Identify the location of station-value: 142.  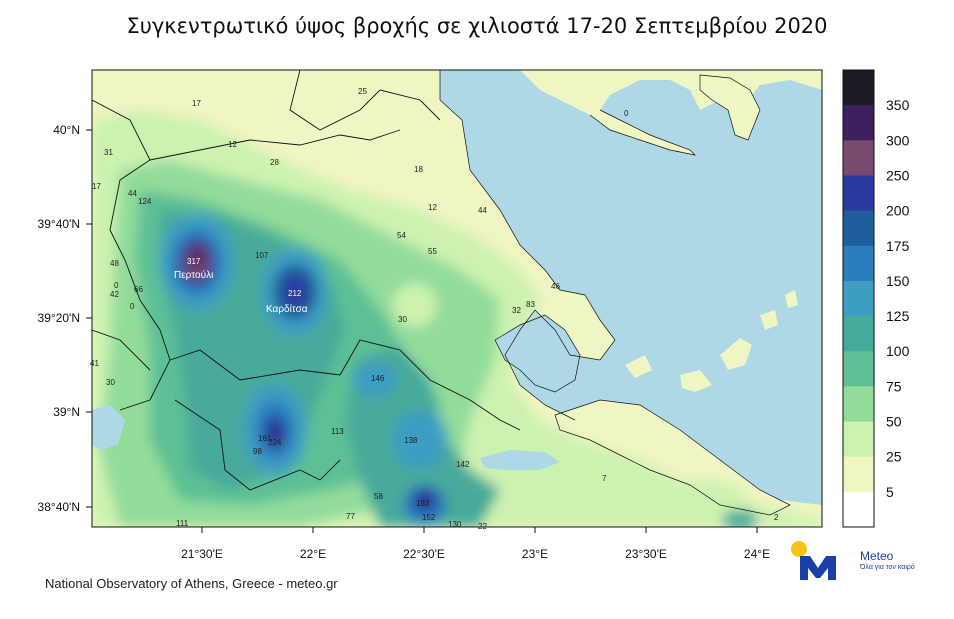
(463, 464).